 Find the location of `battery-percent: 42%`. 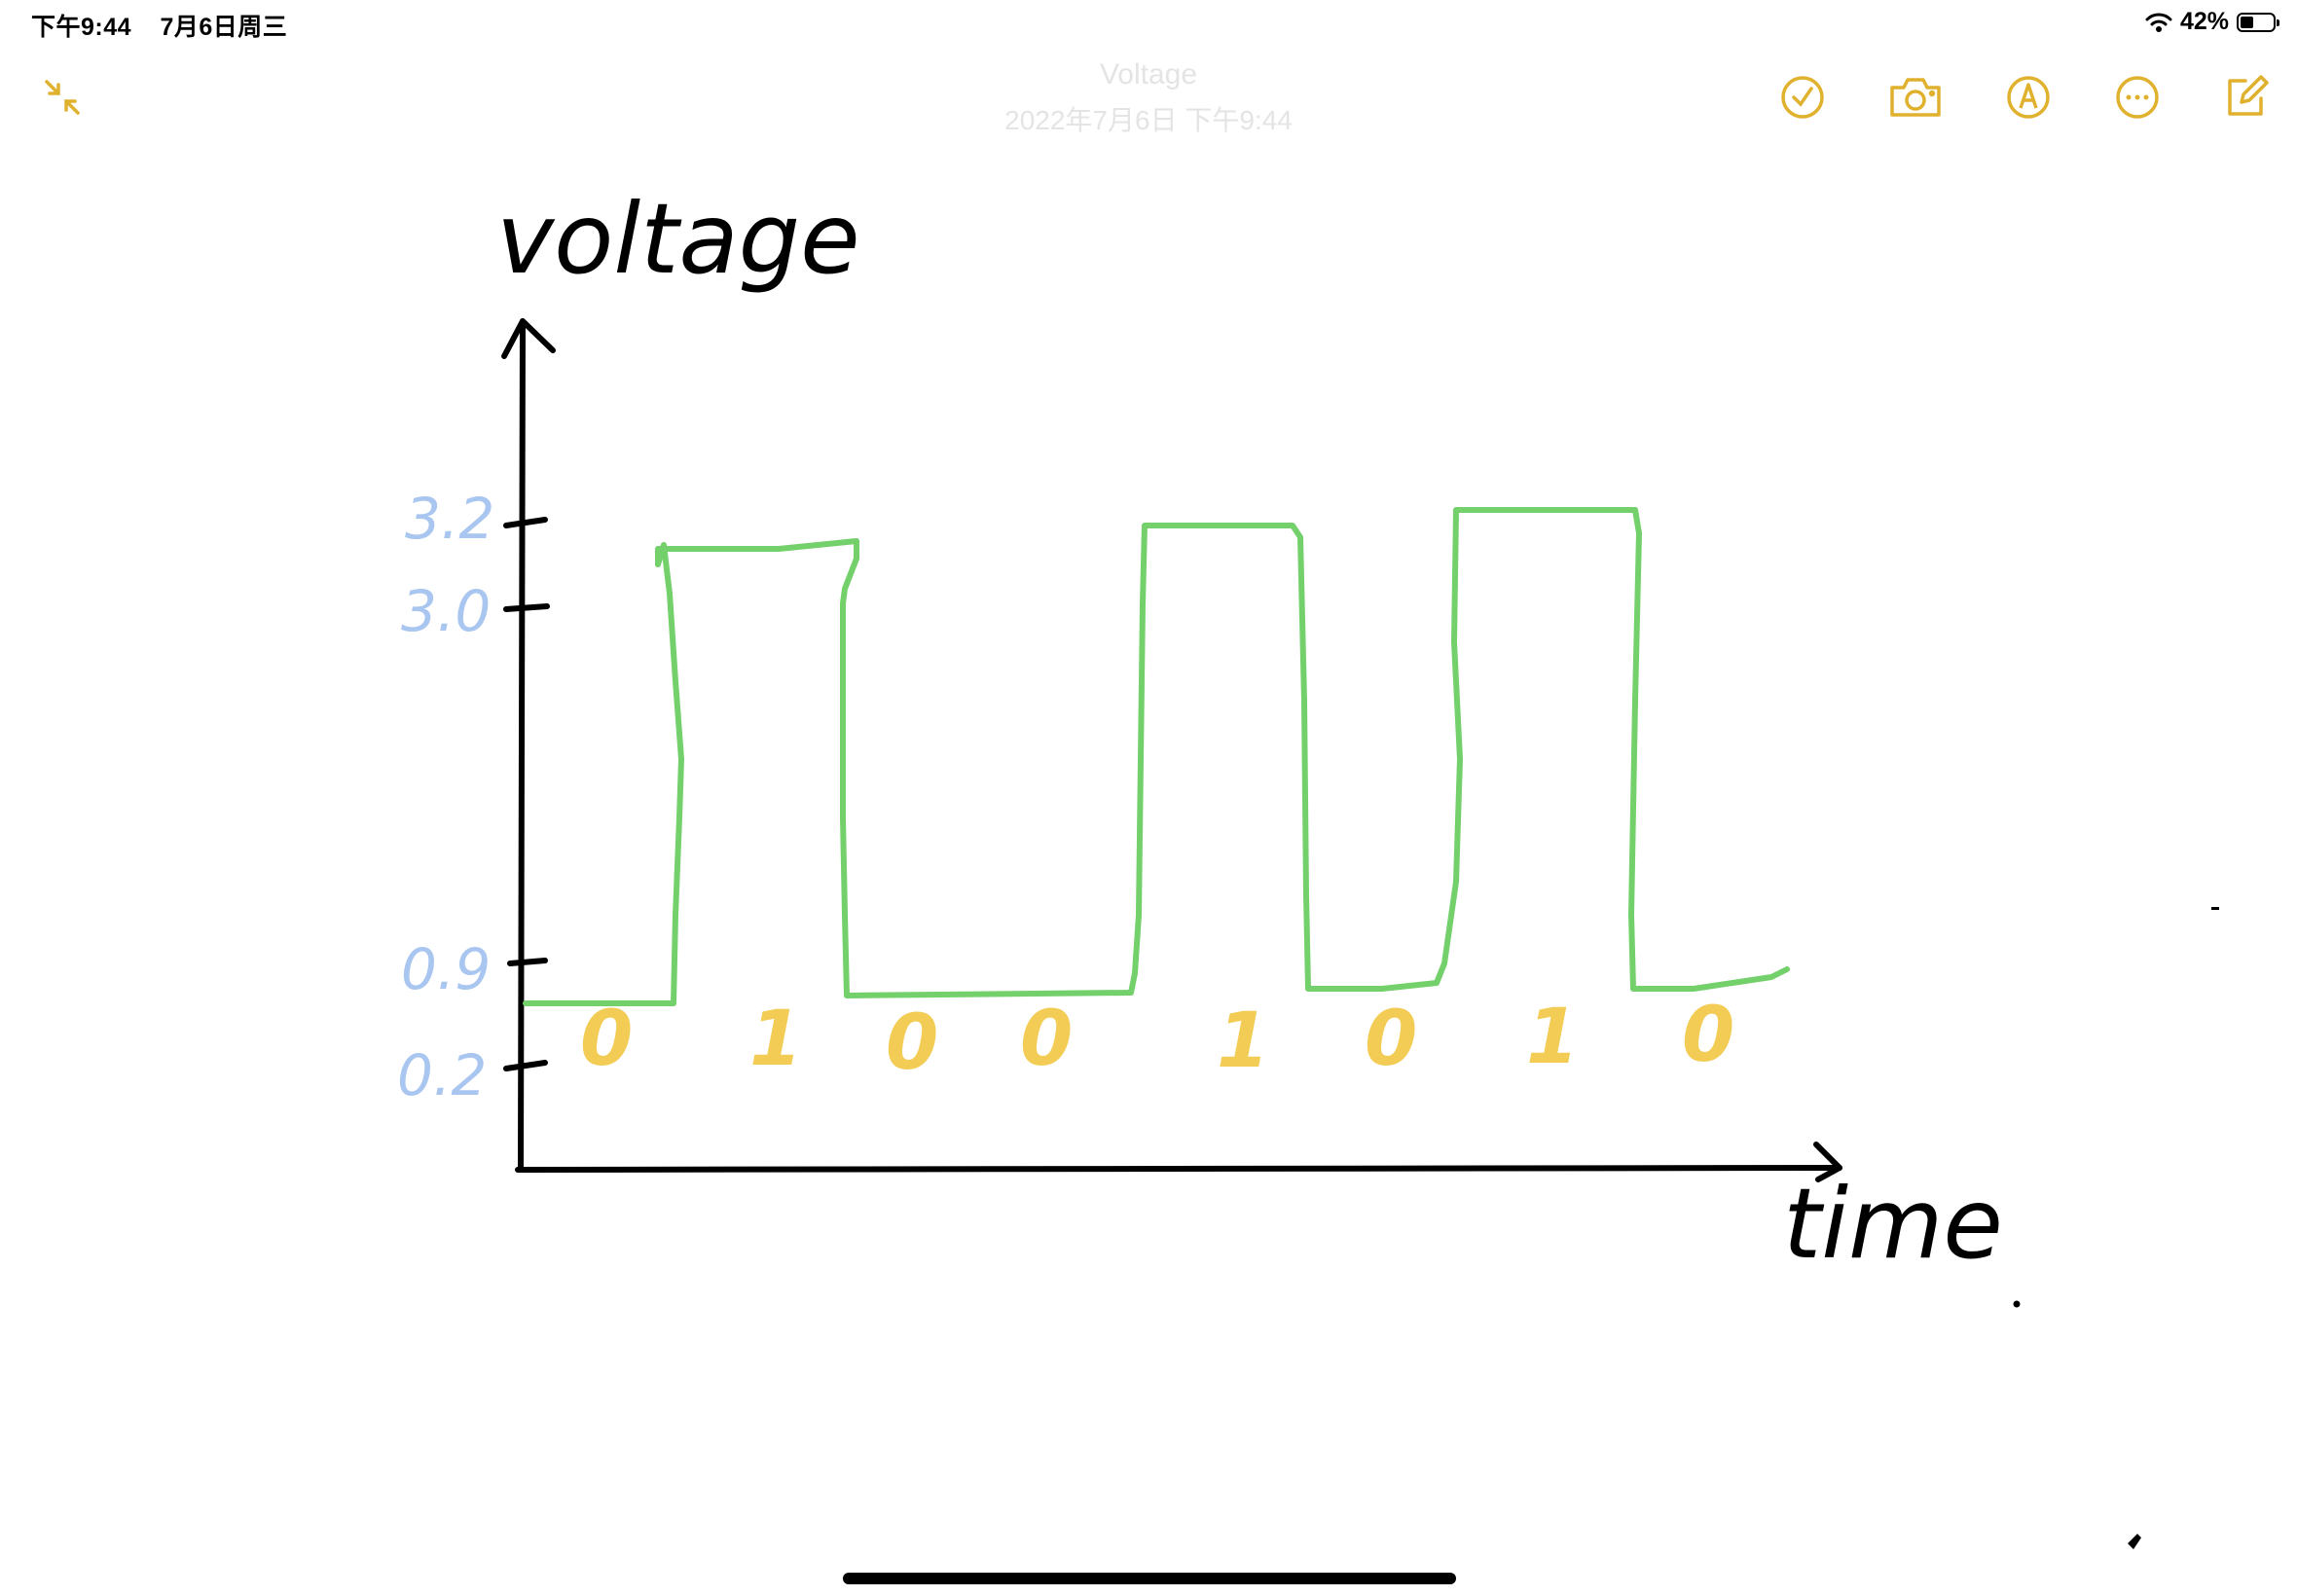

battery-percent: 42% is located at coordinates (2204, 21).